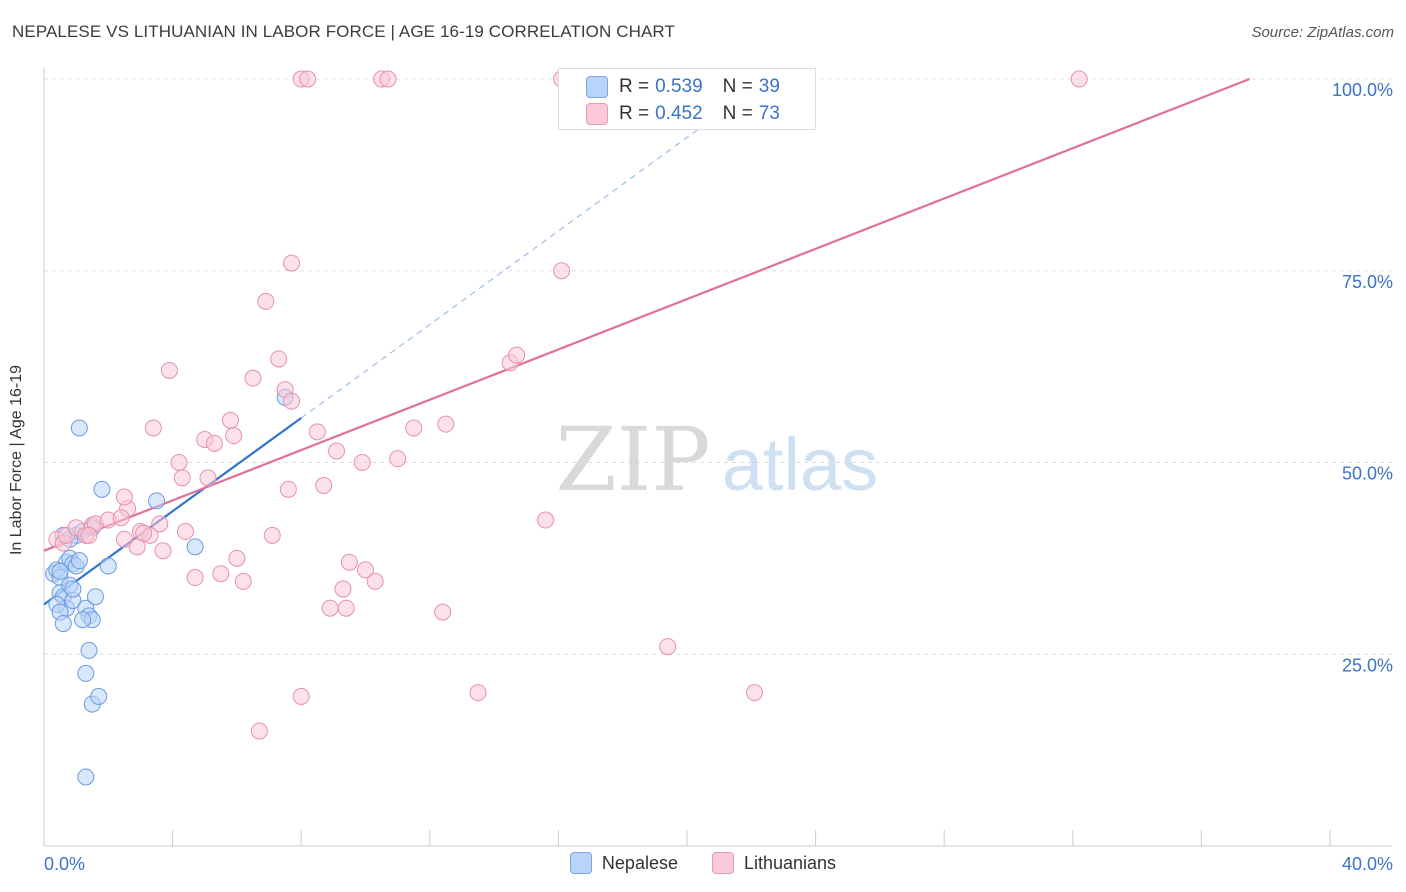 The image size is (1406, 892). What do you see at coordinates (534, 248) in the screenshot?
I see `nepalese-trend-extension` at bounding box center [534, 248].